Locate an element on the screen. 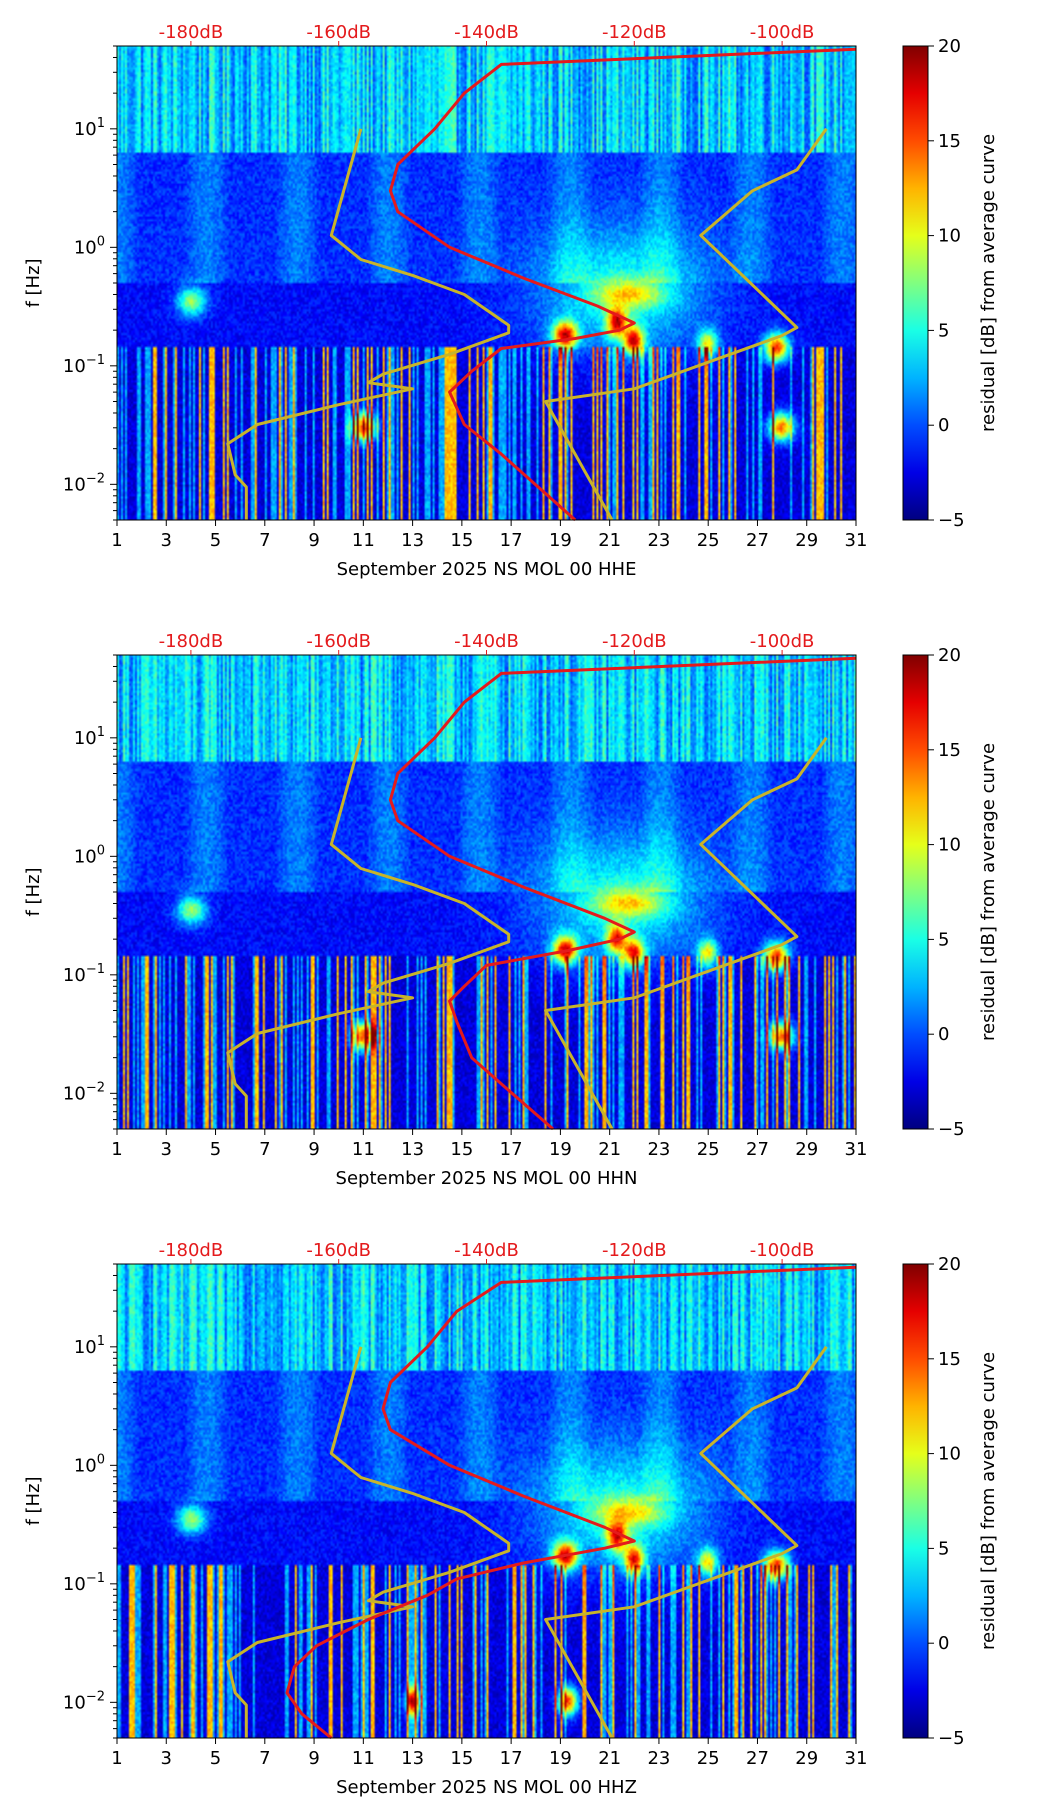 The image size is (1052, 1806). x-axis-label: September 2025 NS MOL 00 HHZ is located at coordinates (486, 1787).